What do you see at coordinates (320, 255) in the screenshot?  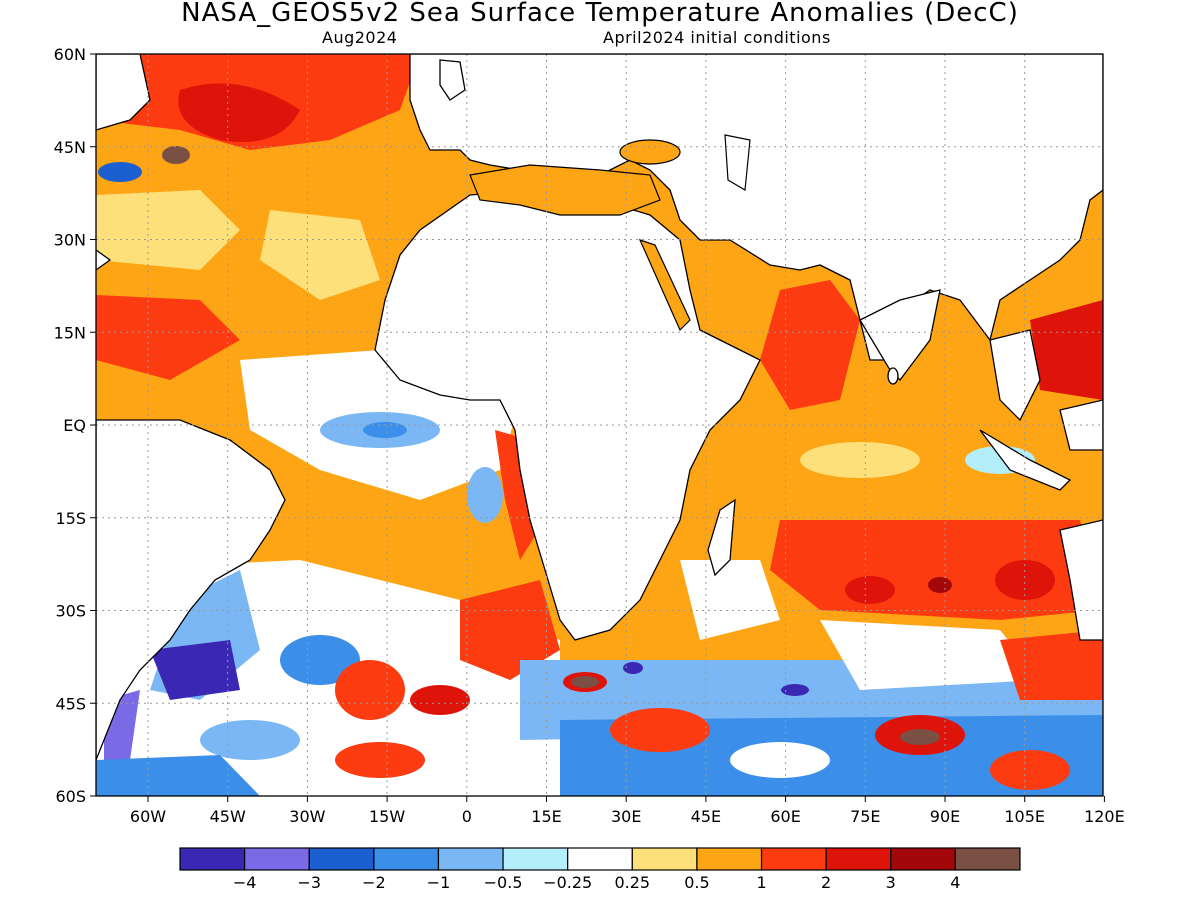 I see `anomaly-canary-mild` at bounding box center [320, 255].